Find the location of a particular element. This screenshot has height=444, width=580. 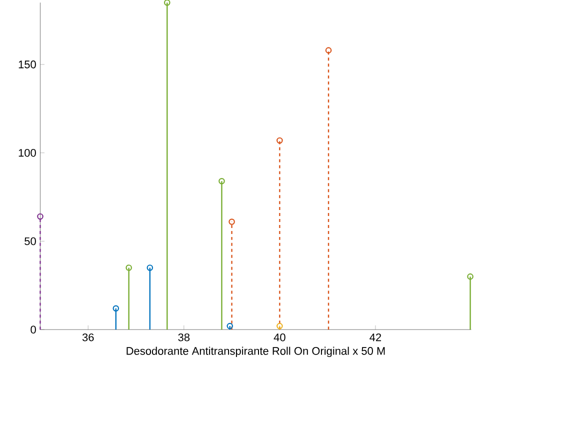

y-tick-label: 100 is located at coordinates (27, 152).